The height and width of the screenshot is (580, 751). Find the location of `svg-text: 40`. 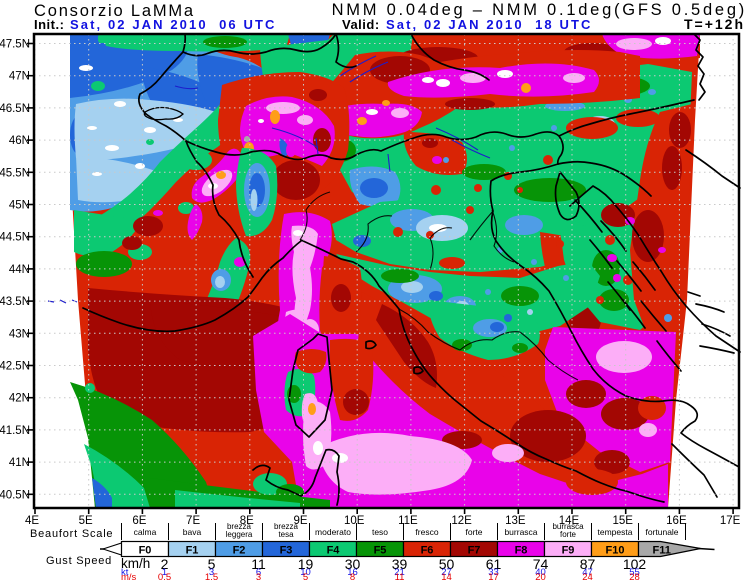

svg-text: 40 is located at coordinates (540, 572).